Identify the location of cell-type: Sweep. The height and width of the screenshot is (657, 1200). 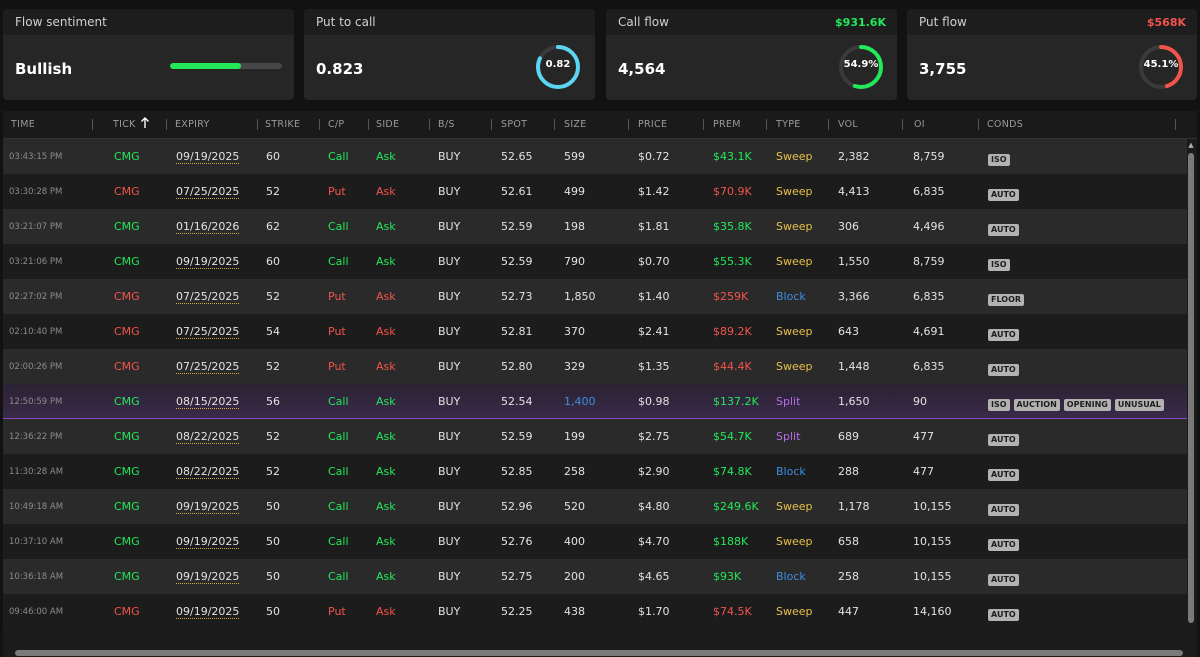
(794, 156).